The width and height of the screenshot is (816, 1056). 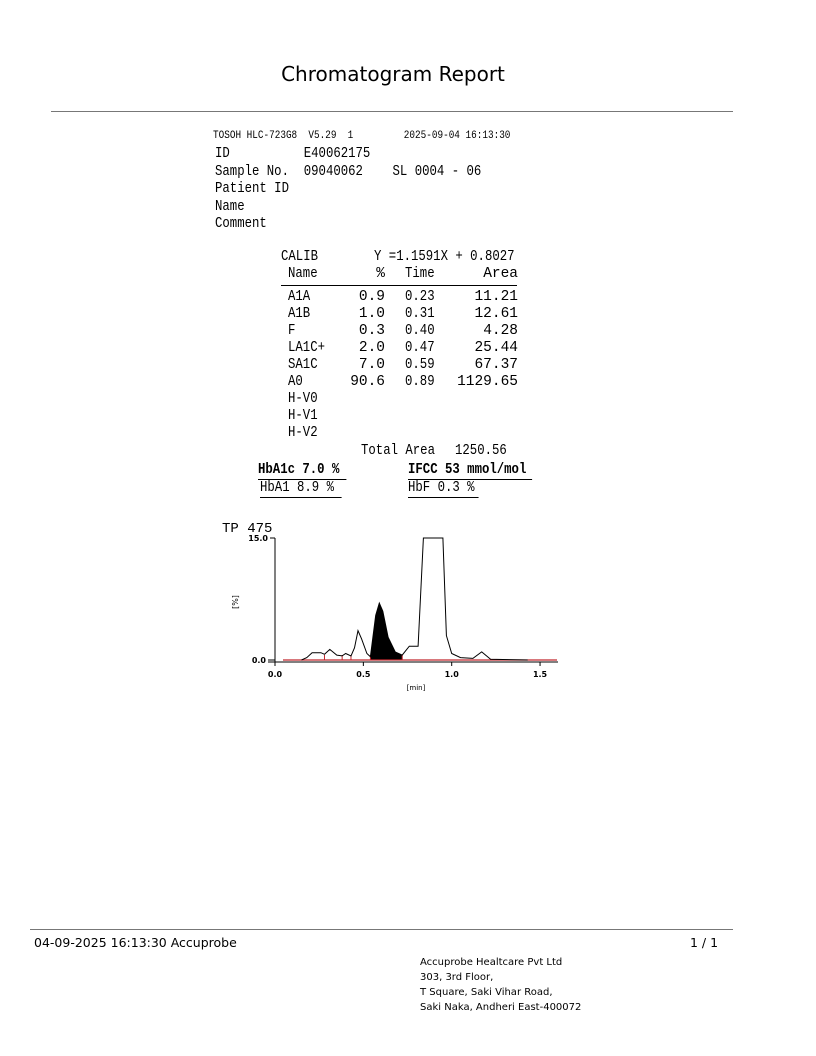 What do you see at coordinates (252, 189) in the screenshot?
I see `patient-id-label: Patient ID` at bounding box center [252, 189].